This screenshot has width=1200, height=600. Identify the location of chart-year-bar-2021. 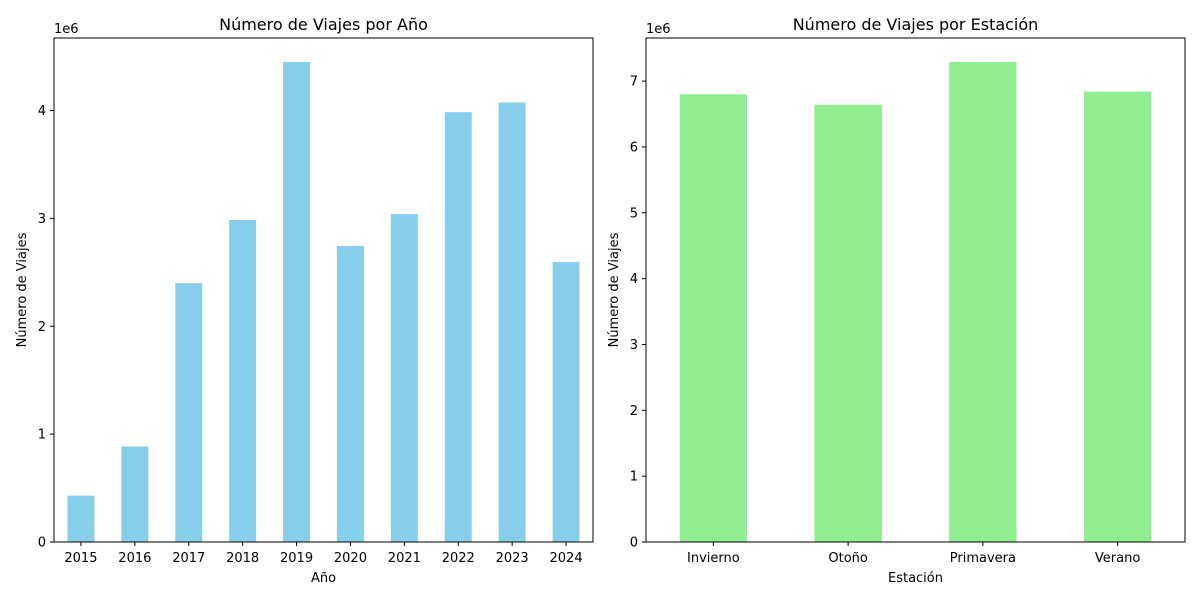
(404, 378).